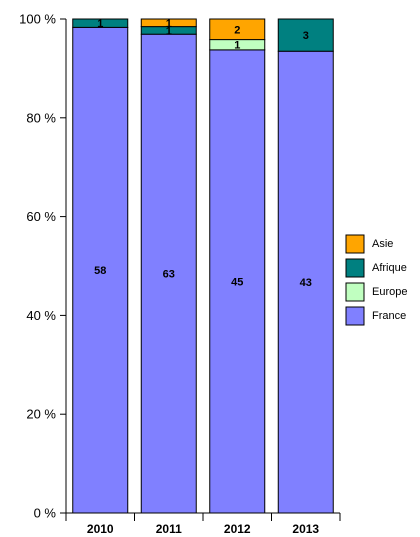 This screenshot has width=420, height=537. Describe the element at coordinates (41, 414) in the screenshot. I see `y-tick-label: 20 %` at that location.